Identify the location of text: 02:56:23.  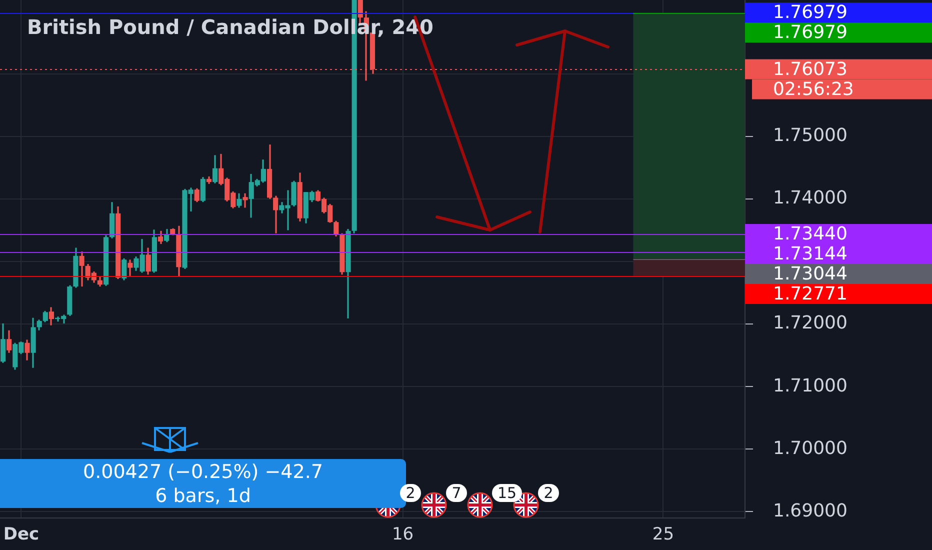
(813, 89).